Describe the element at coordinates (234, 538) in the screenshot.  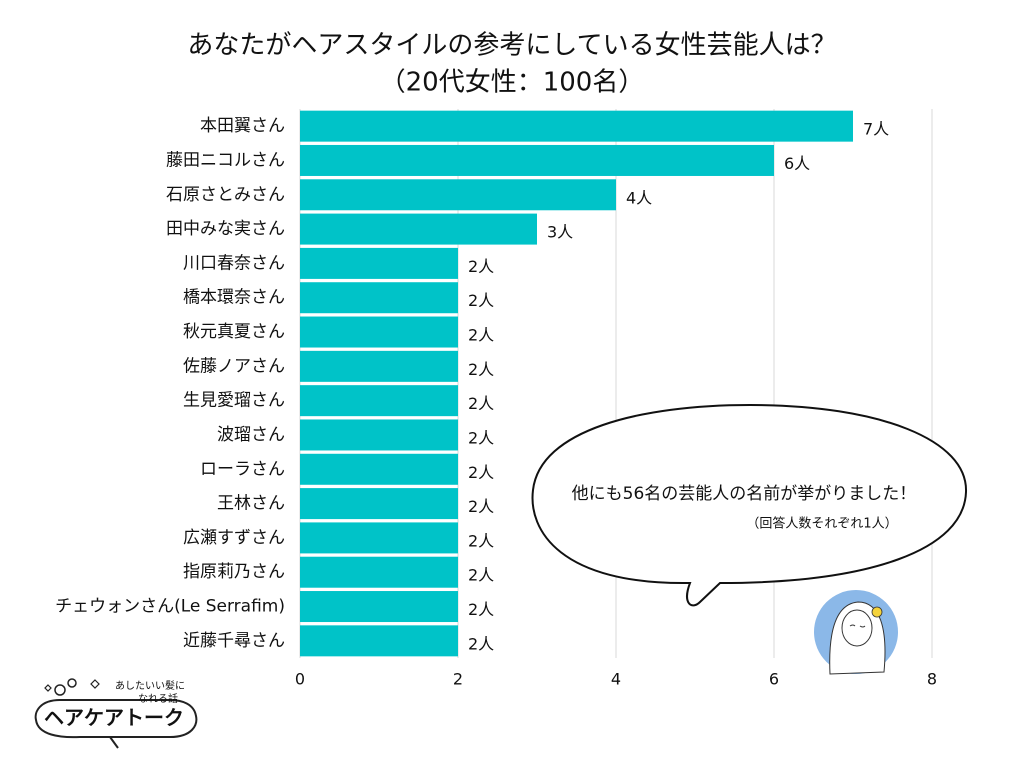
I see `y-tick-label: 広瀬すずさん` at that location.